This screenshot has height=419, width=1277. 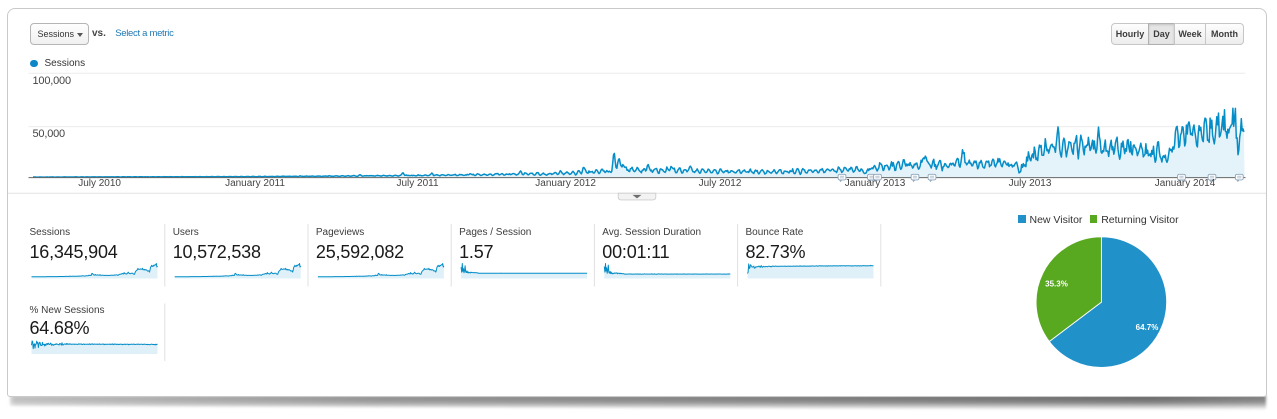 I want to click on svg-text: 64.7%, so click(x=1147, y=327).